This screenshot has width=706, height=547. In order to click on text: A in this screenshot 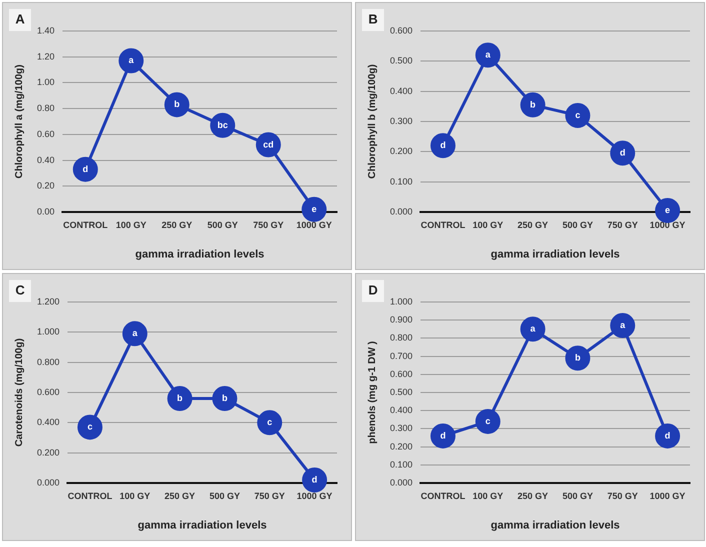, I will do `click(20, 19)`.